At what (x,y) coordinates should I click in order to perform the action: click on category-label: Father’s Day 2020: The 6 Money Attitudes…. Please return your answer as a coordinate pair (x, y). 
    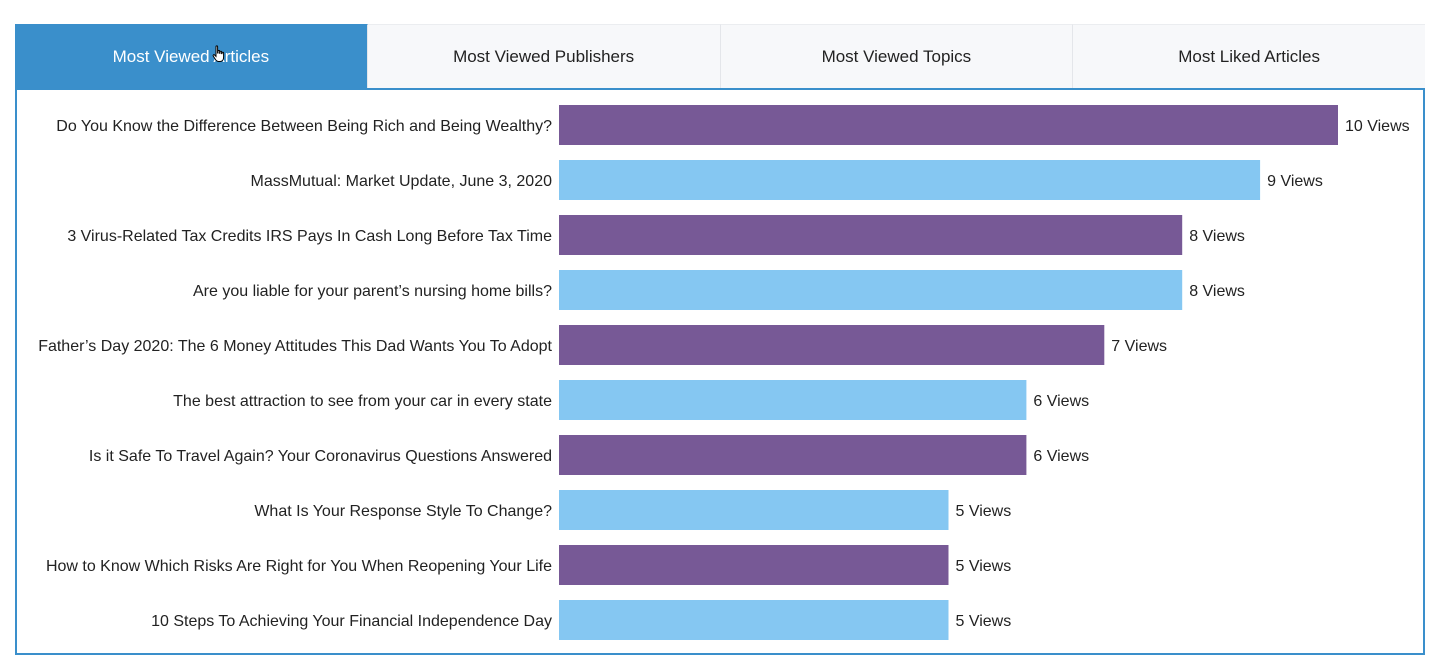
    Looking at the image, I should click on (295, 346).